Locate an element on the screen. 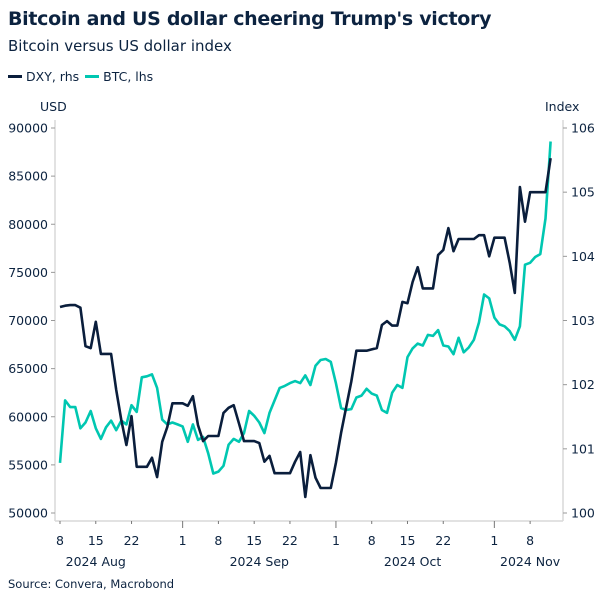 The image size is (604, 604). legend-swatch-btc is located at coordinates (92, 76).